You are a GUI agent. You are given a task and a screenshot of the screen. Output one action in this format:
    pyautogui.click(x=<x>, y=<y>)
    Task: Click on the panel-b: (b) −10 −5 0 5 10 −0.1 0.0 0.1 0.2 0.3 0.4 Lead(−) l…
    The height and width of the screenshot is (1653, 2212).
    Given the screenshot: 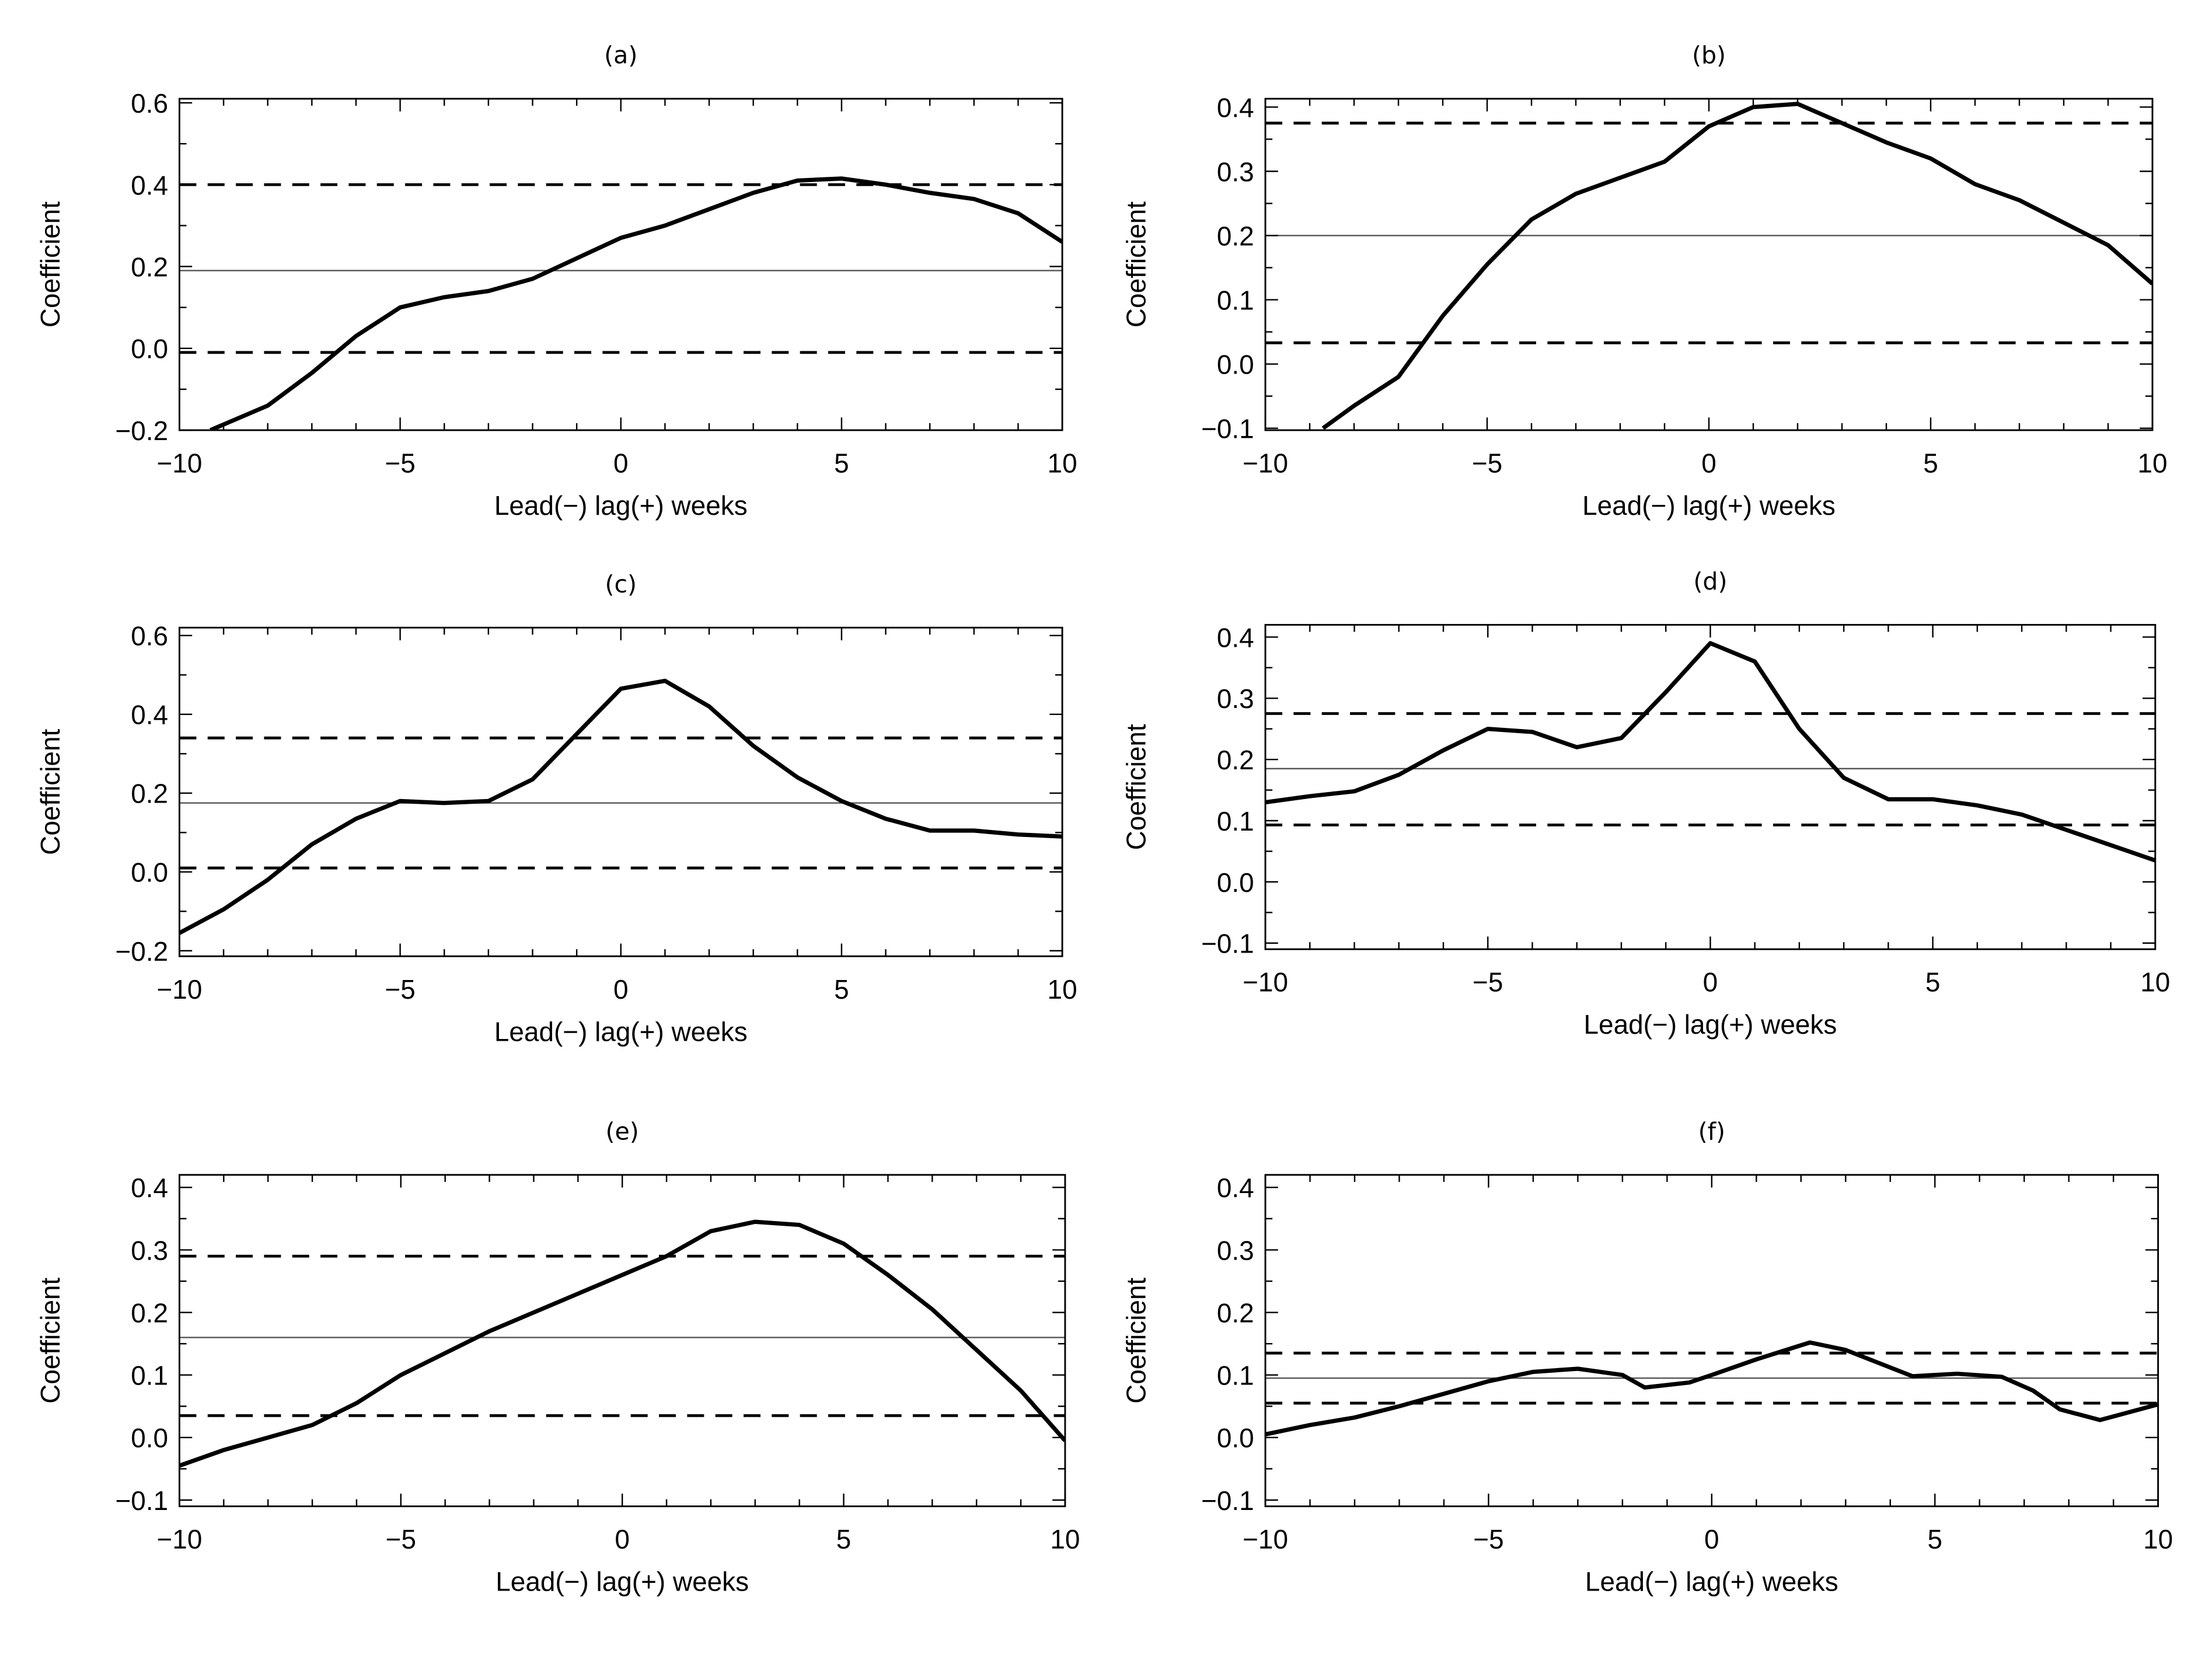 What is the action you would take?
    pyautogui.click(x=1644, y=281)
    